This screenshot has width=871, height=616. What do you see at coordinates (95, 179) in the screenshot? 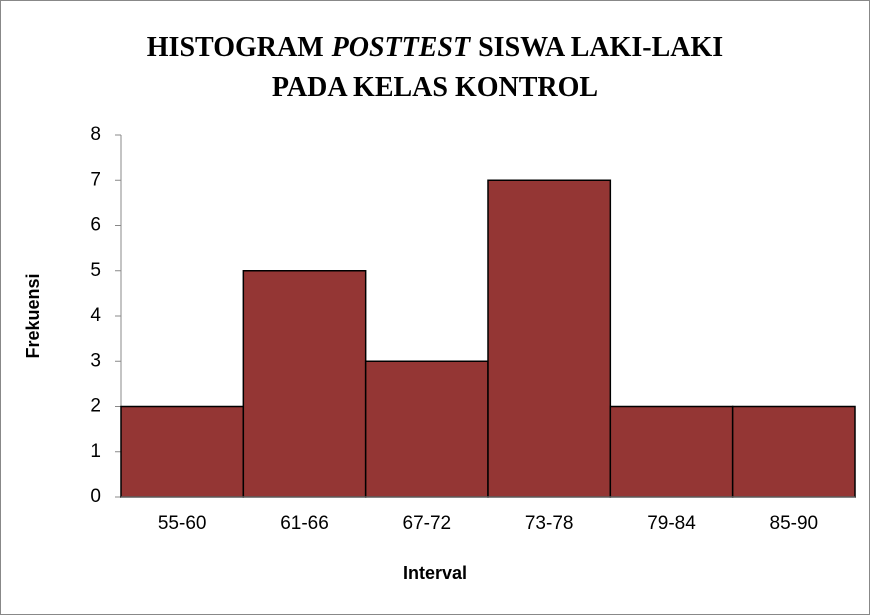
I see `y-tick-label: 7` at bounding box center [95, 179].